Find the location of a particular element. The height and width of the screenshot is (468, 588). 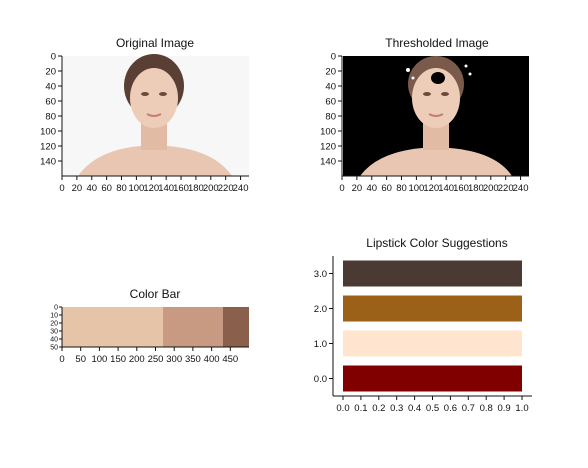

original-image-x-tick-label: 40 is located at coordinates (91, 188).